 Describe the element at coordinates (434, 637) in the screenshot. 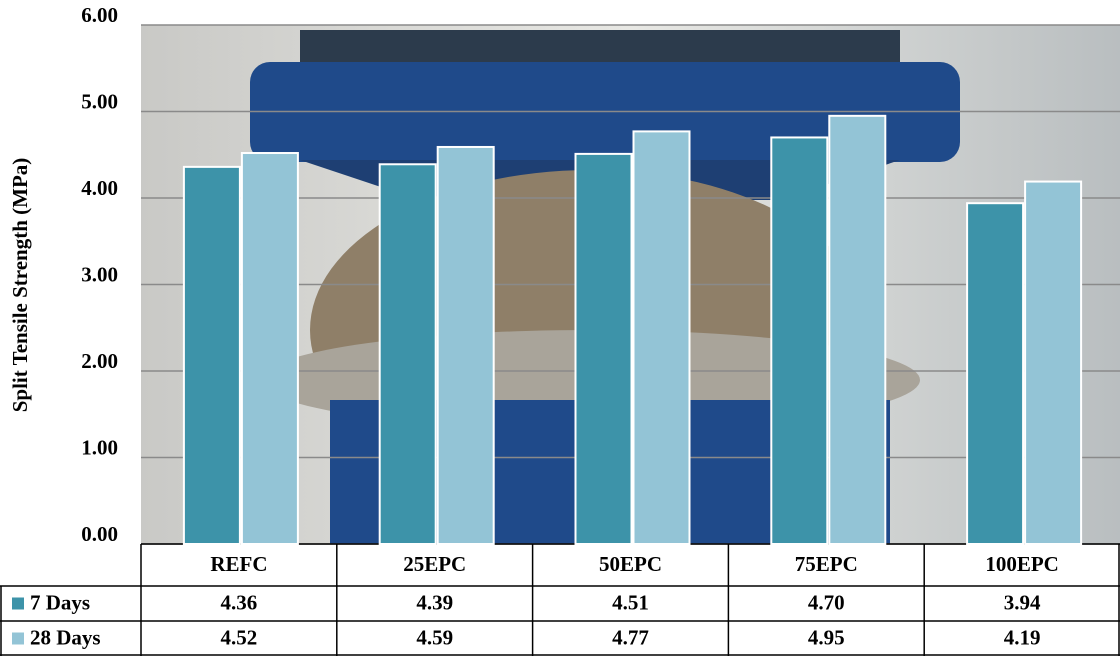

I see `table-value: 4.59` at that location.